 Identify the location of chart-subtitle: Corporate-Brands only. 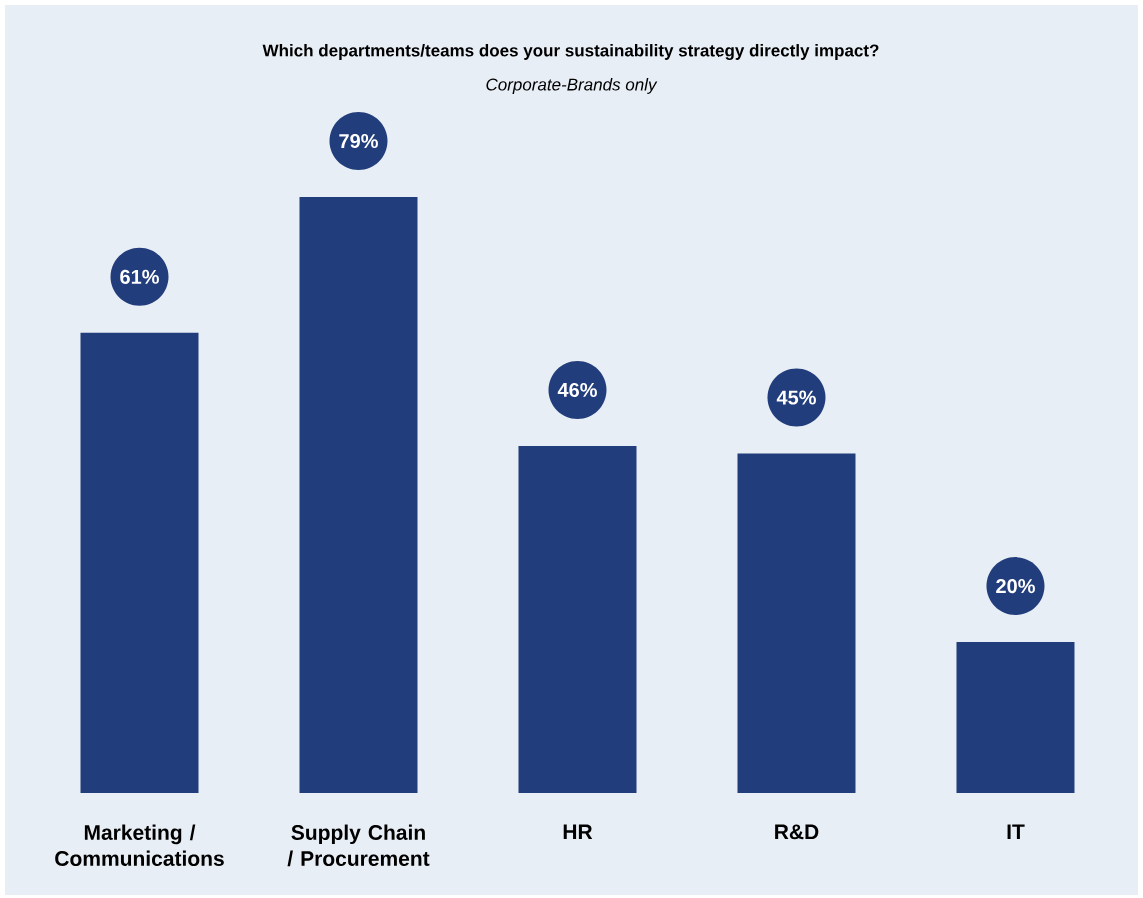
(572, 86).